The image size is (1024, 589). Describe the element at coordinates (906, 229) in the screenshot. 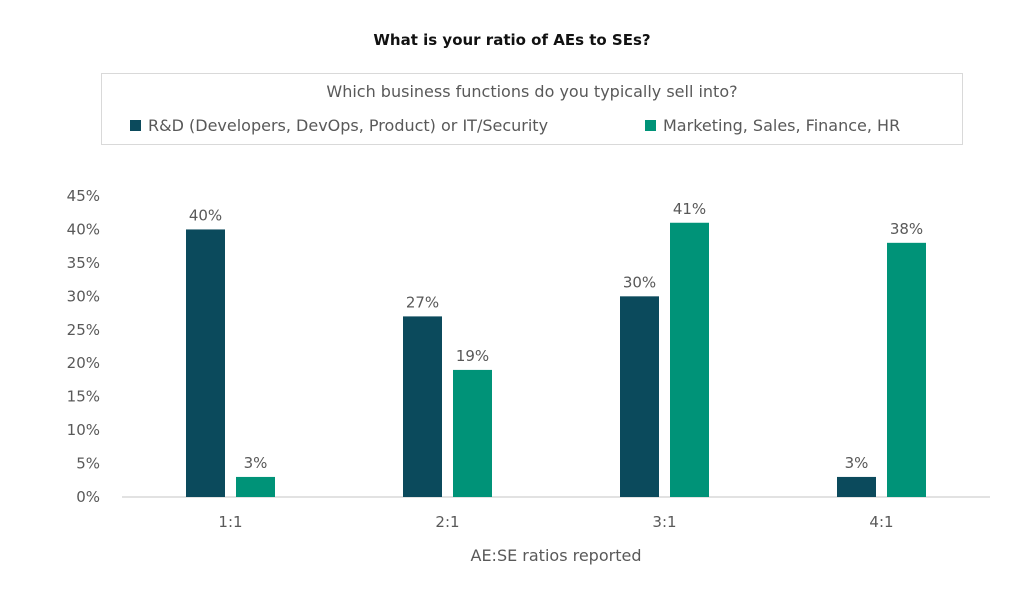

I see `data-label: 38%` at that location.